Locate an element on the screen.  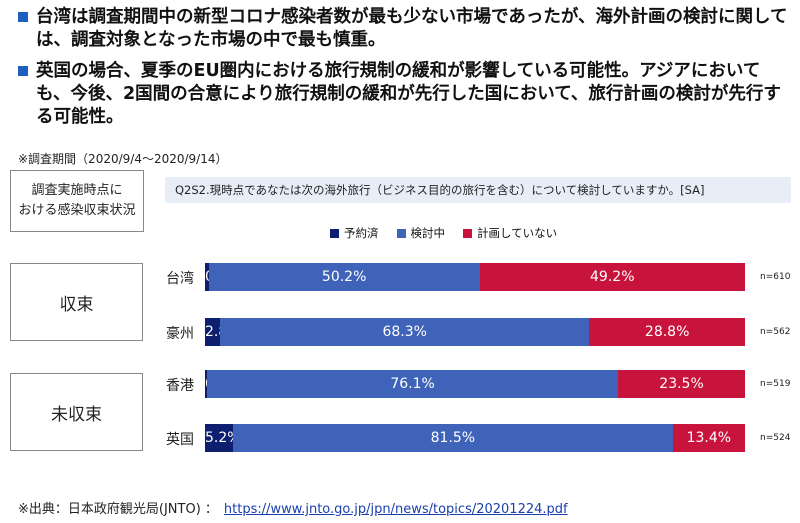
data-label: 76.1% is located at coordinates (412, 384).